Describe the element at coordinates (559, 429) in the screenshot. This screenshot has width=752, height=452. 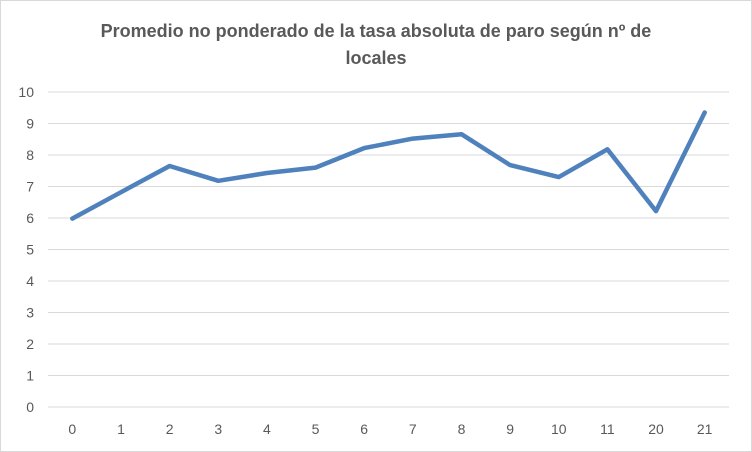
I see `x-tick-label: 10` at that location.